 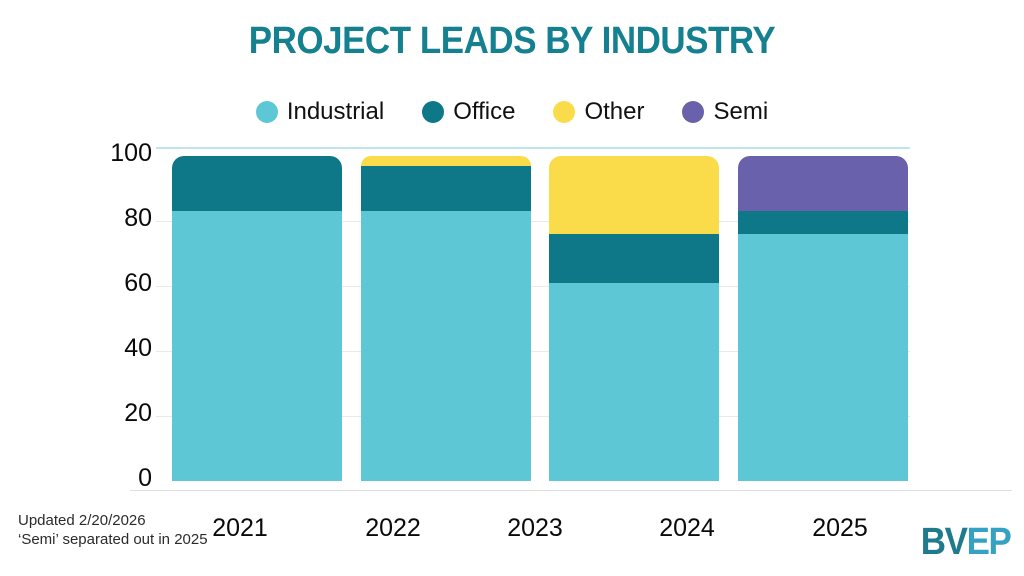 I want to click on legend-item-office: Office, so click(x=468, y=112).